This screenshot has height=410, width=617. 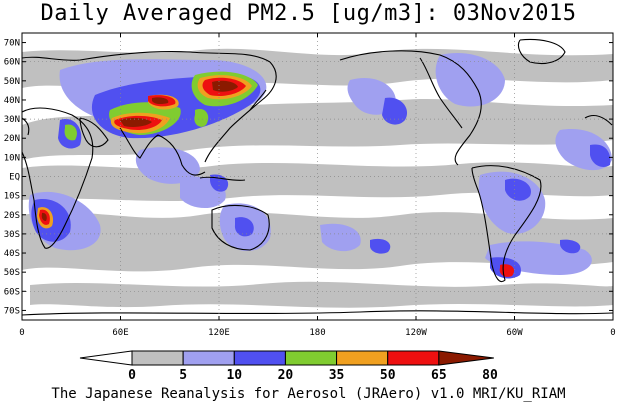 What do you see at coordinates (439, 375) in the screenshot?
I see `colorbar-label: 65` at bounding box center [439, 375].